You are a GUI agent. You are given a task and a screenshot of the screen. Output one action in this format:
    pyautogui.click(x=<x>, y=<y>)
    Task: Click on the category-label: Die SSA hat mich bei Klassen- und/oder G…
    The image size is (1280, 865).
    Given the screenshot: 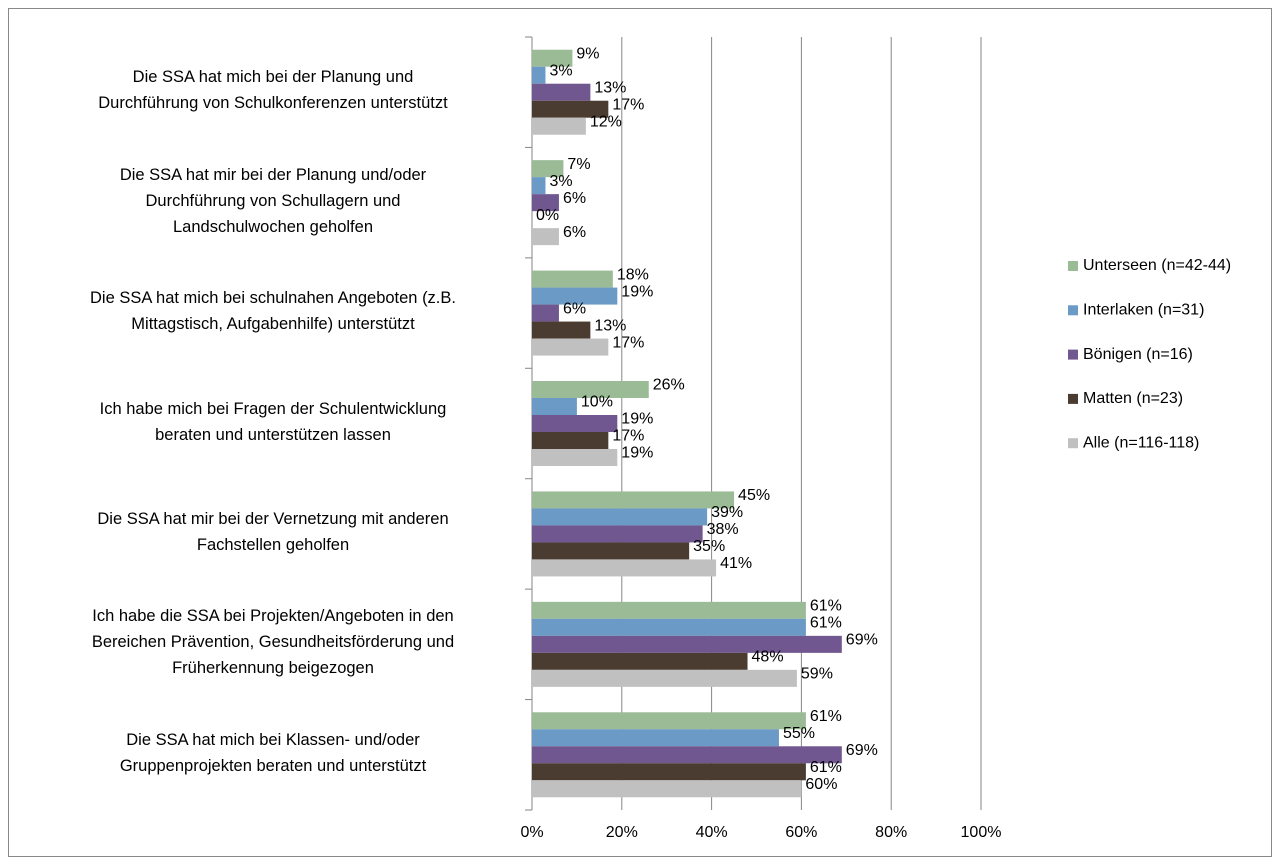 What is the action you would take?
    pyautogui.click(x=273, y=752)
    